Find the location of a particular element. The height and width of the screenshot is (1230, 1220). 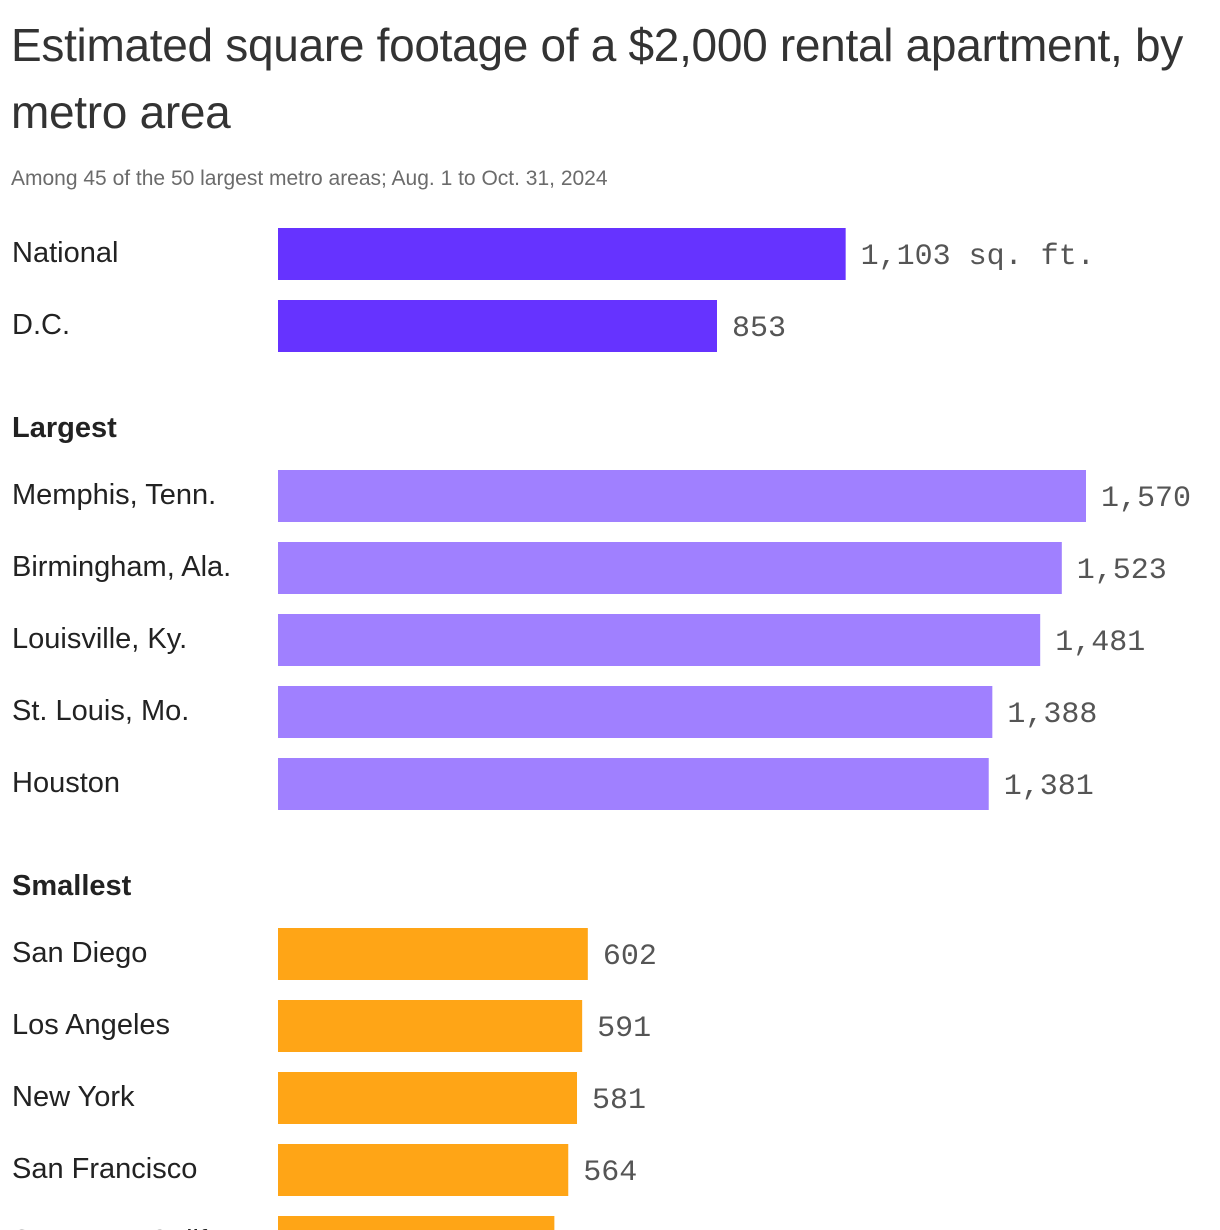

value-label-san-jose-calif: 537 is located at coordinates (596, 1229).